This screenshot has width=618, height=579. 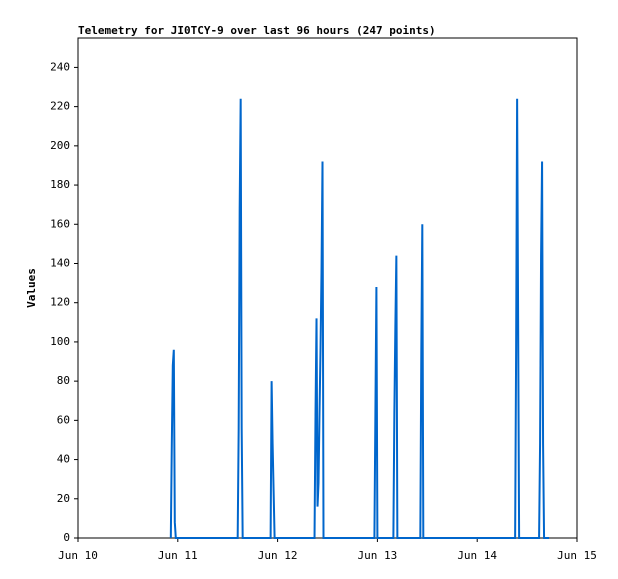 I want to click on x-tick-label: Jun 11, so click(x=178, y=555).